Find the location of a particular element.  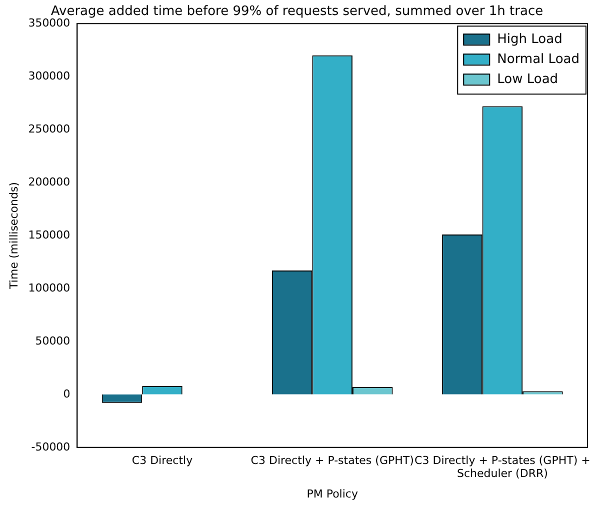

y-tick-label: 300000 is located at coordinates (49, 75).